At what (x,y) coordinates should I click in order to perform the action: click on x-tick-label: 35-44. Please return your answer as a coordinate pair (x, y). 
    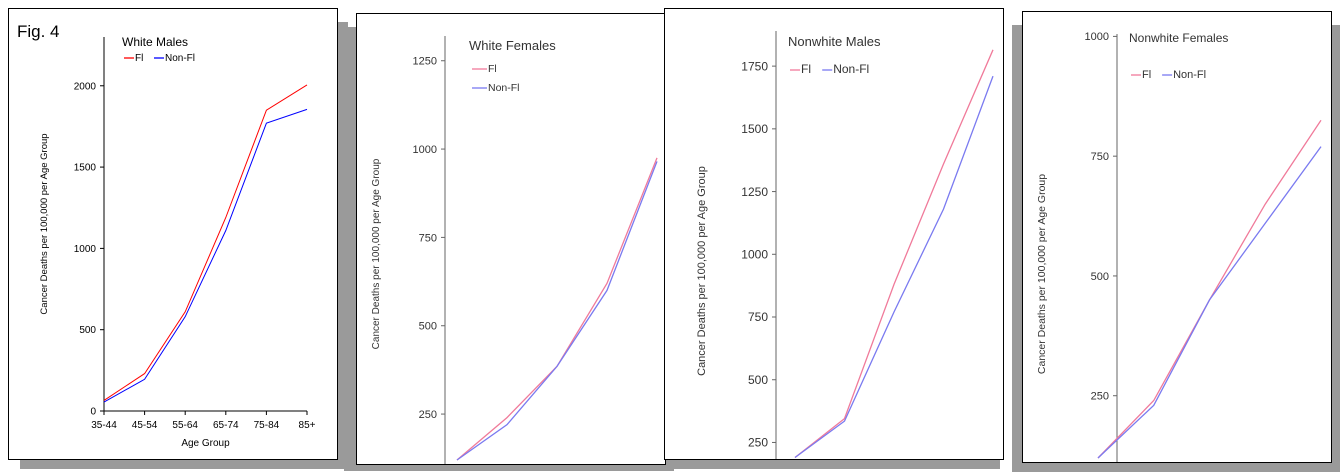
    Looking at the image, I should click on (104, 425).